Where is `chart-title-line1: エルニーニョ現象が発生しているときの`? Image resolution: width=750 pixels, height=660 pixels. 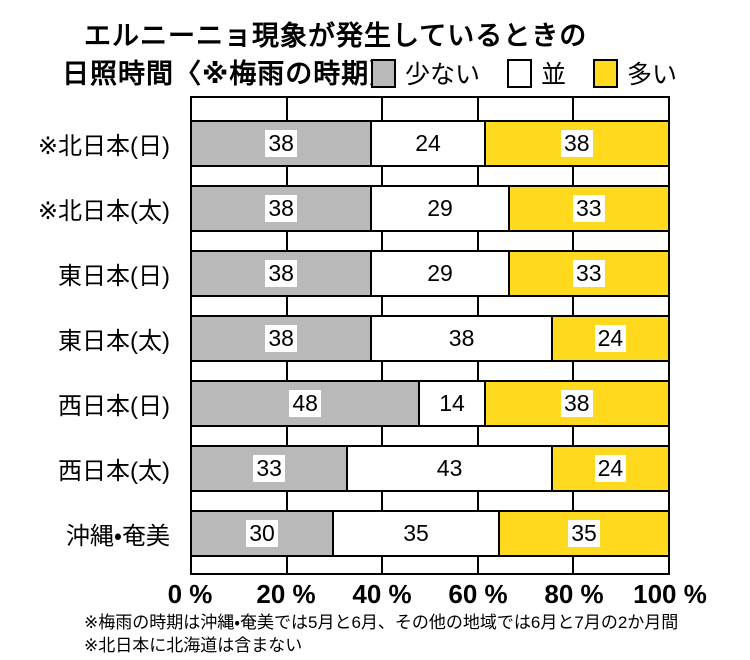 chart-title-line1: エルニーニョ現象が発生しているときの is located at coordinates (336, 36).